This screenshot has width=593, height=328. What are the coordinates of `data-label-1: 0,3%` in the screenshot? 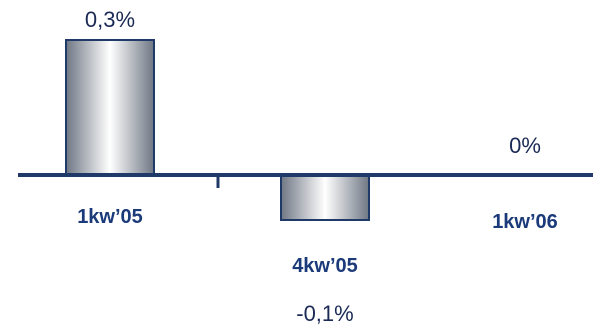 It's located at (110, 19).